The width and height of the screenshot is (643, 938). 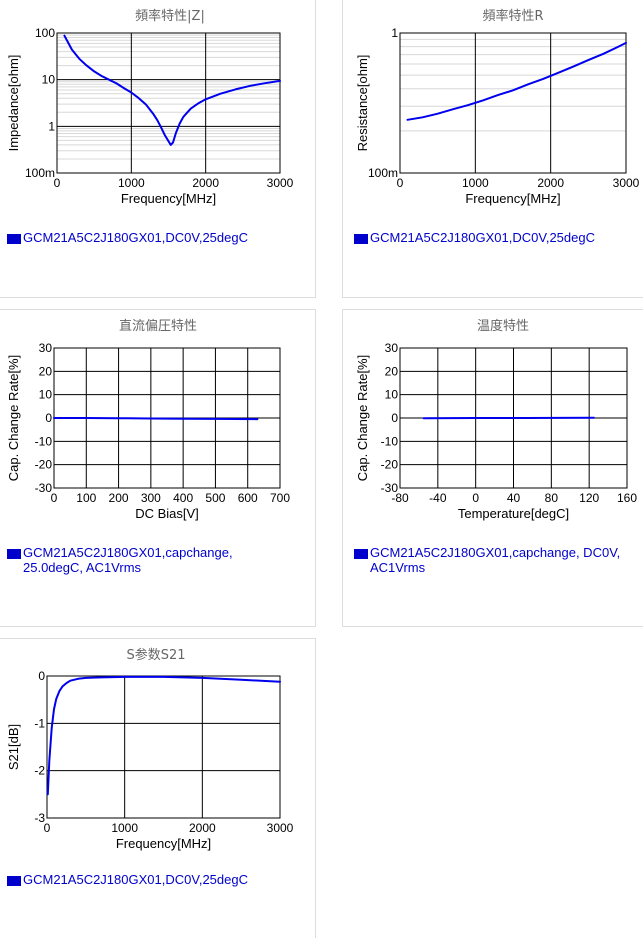 I want to click on y-tick-label: -1, so click(x=39, y=723).